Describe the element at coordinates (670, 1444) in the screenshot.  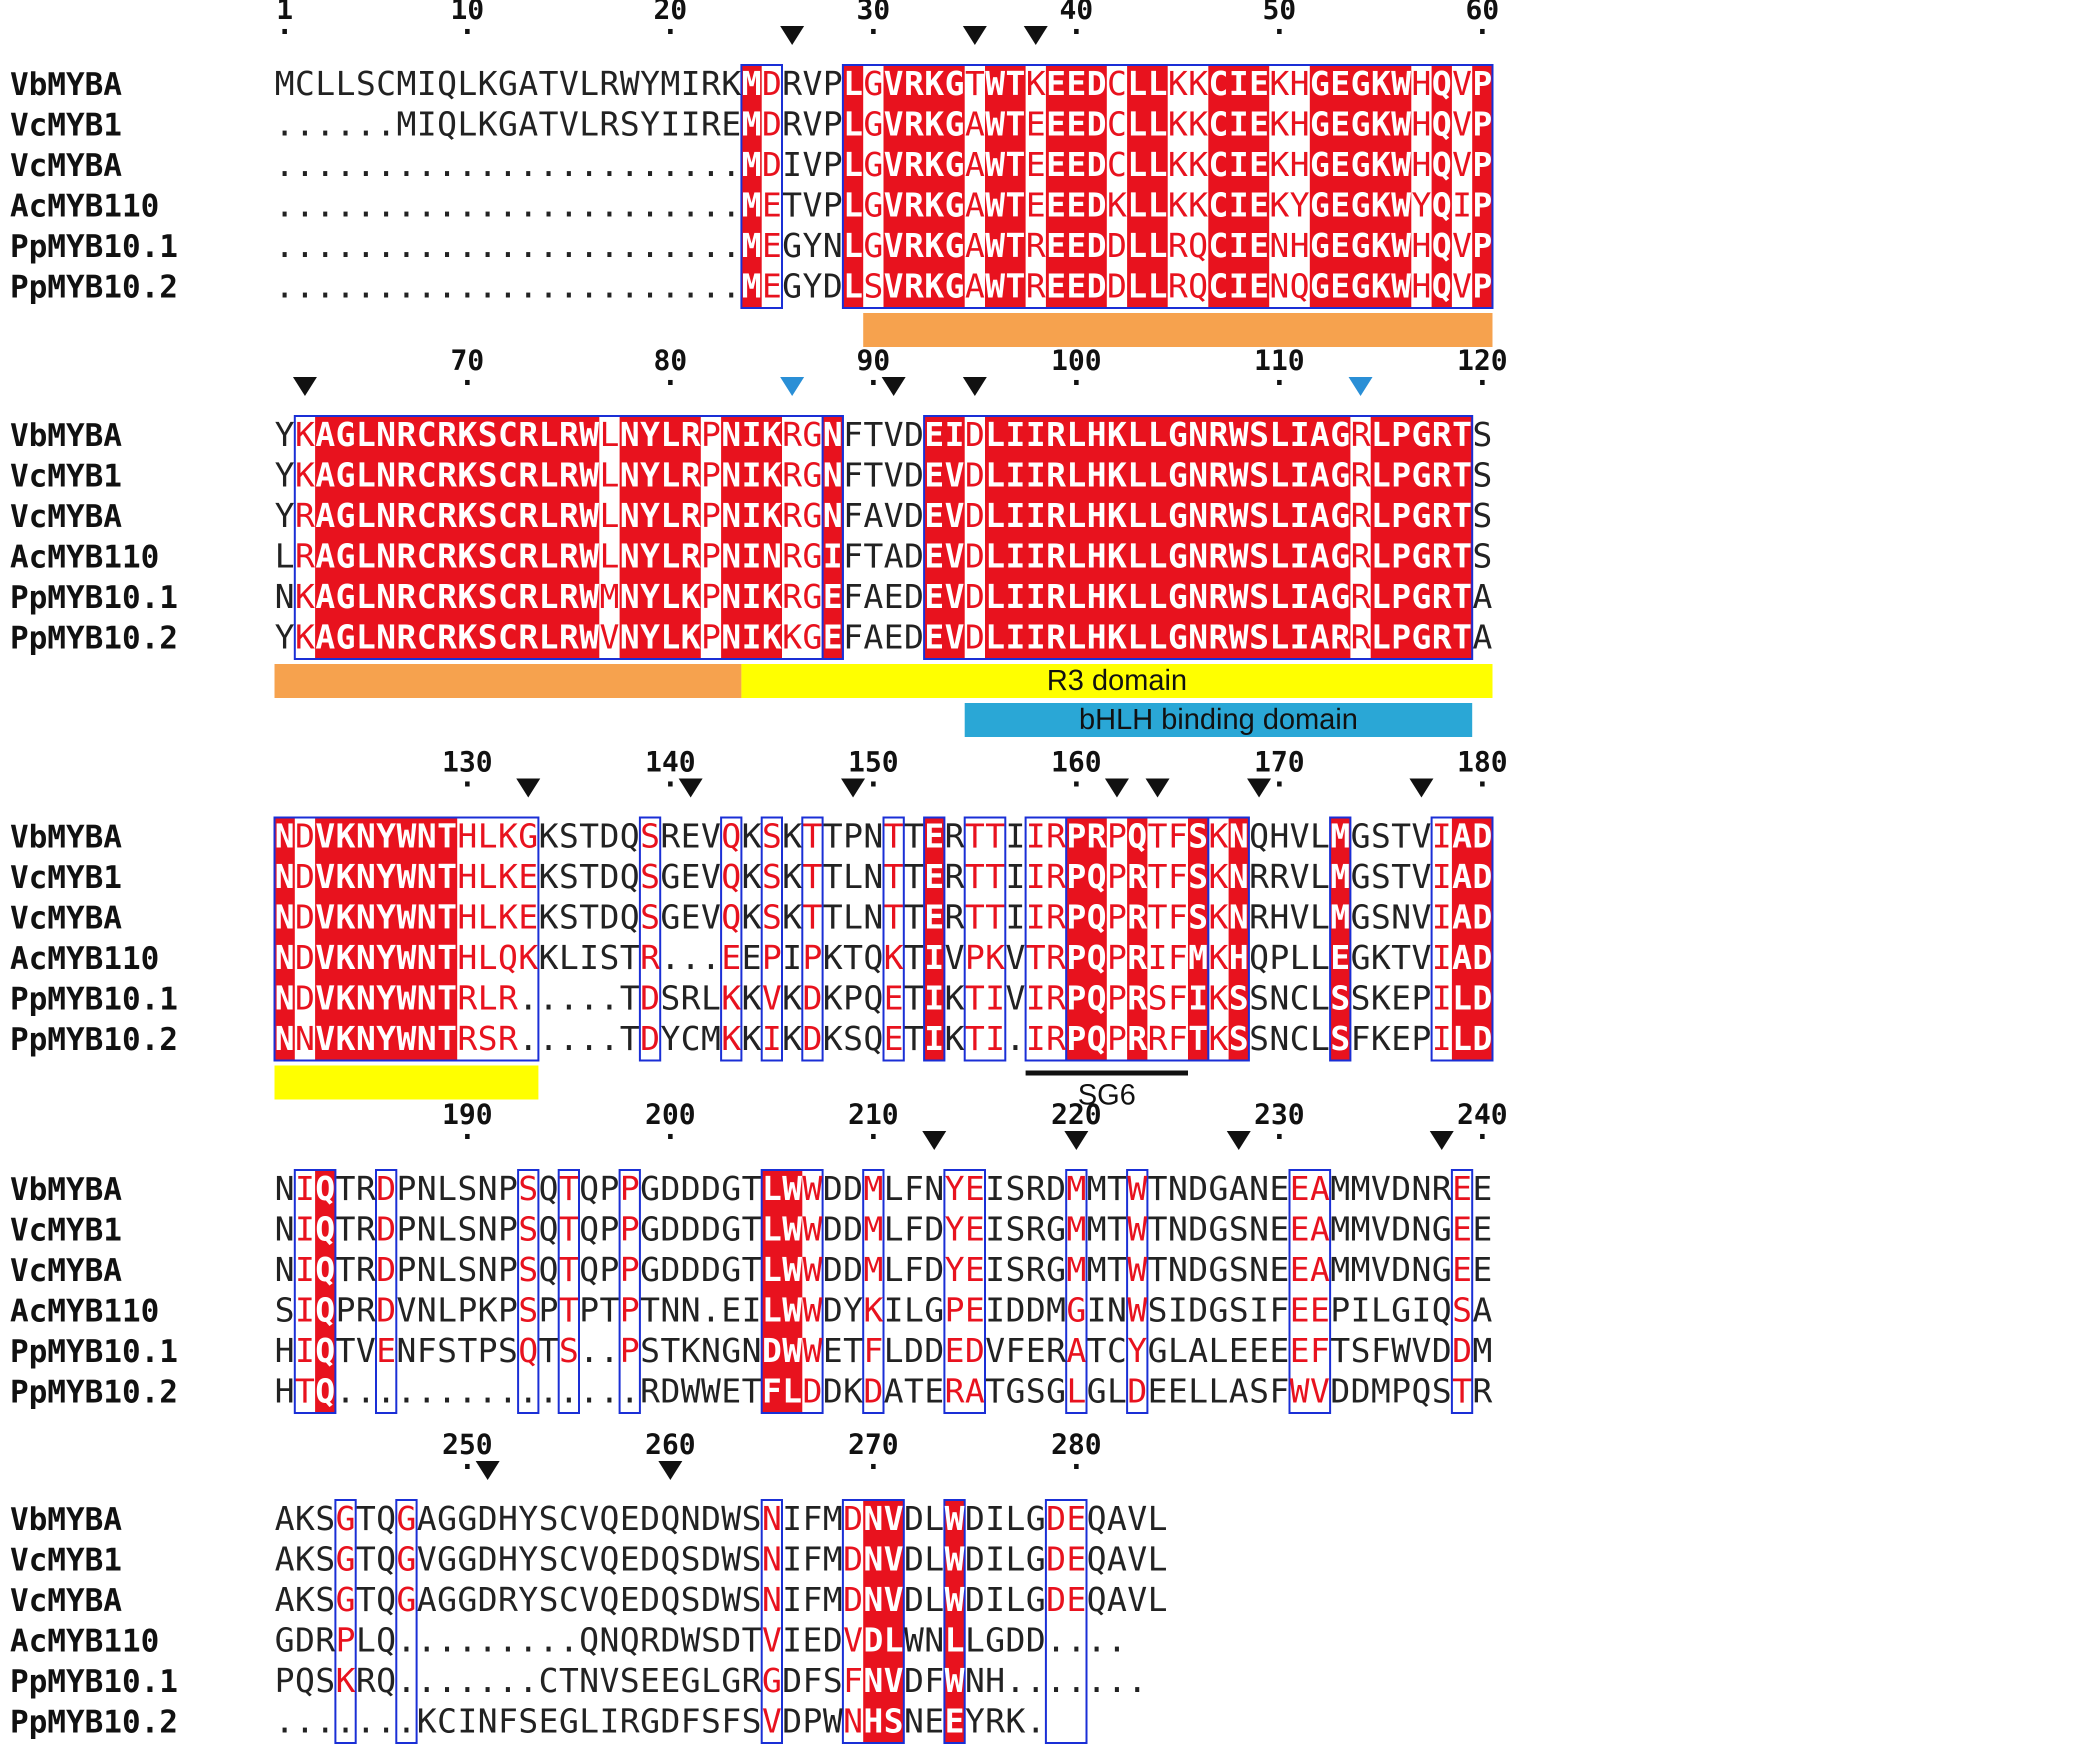
I see `position-number: 260` at that location.